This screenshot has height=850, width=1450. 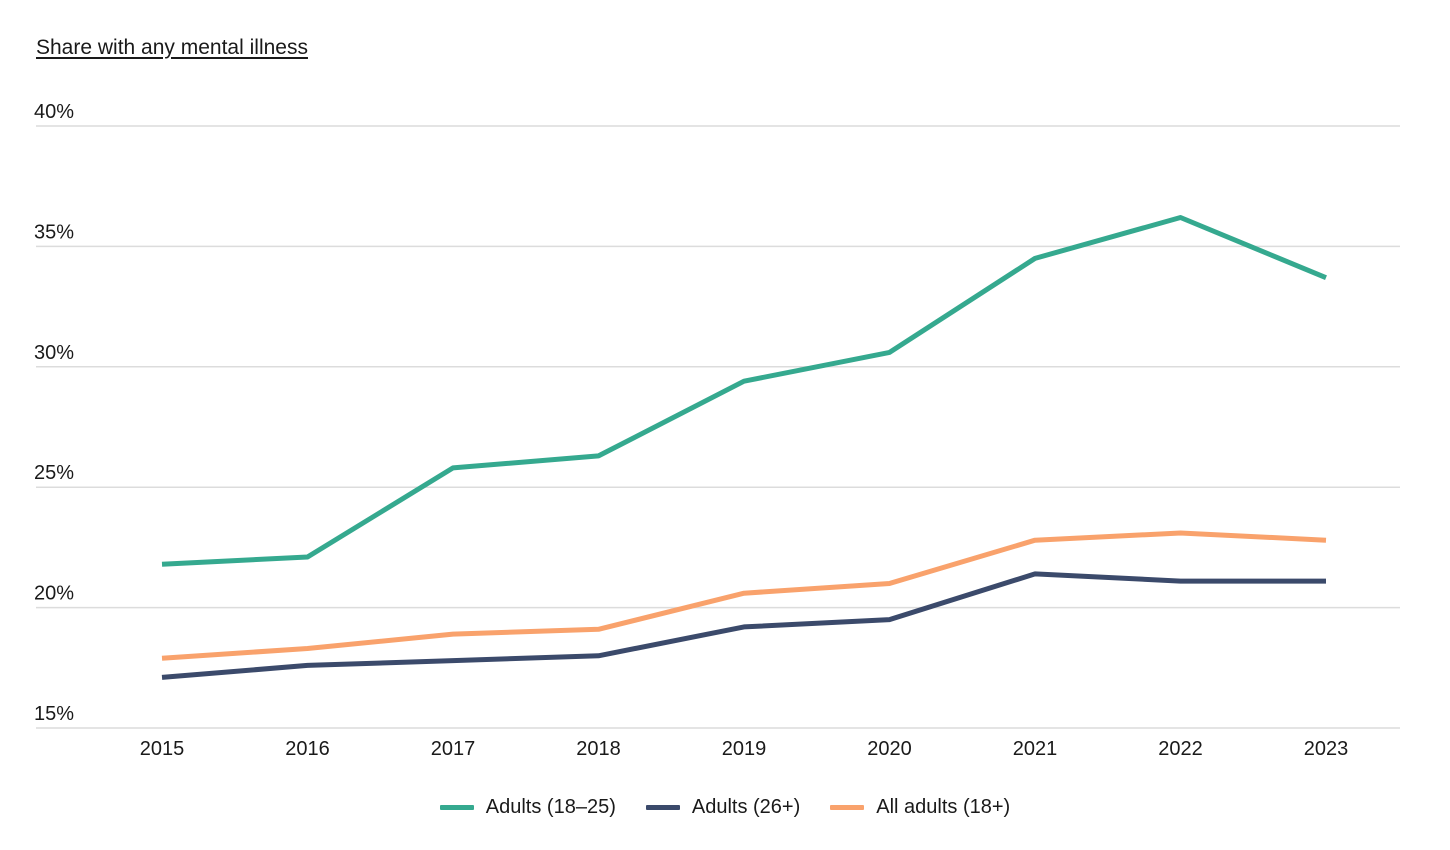 I want to click on y-tick-label: 25%, so click(x=54, y=473).